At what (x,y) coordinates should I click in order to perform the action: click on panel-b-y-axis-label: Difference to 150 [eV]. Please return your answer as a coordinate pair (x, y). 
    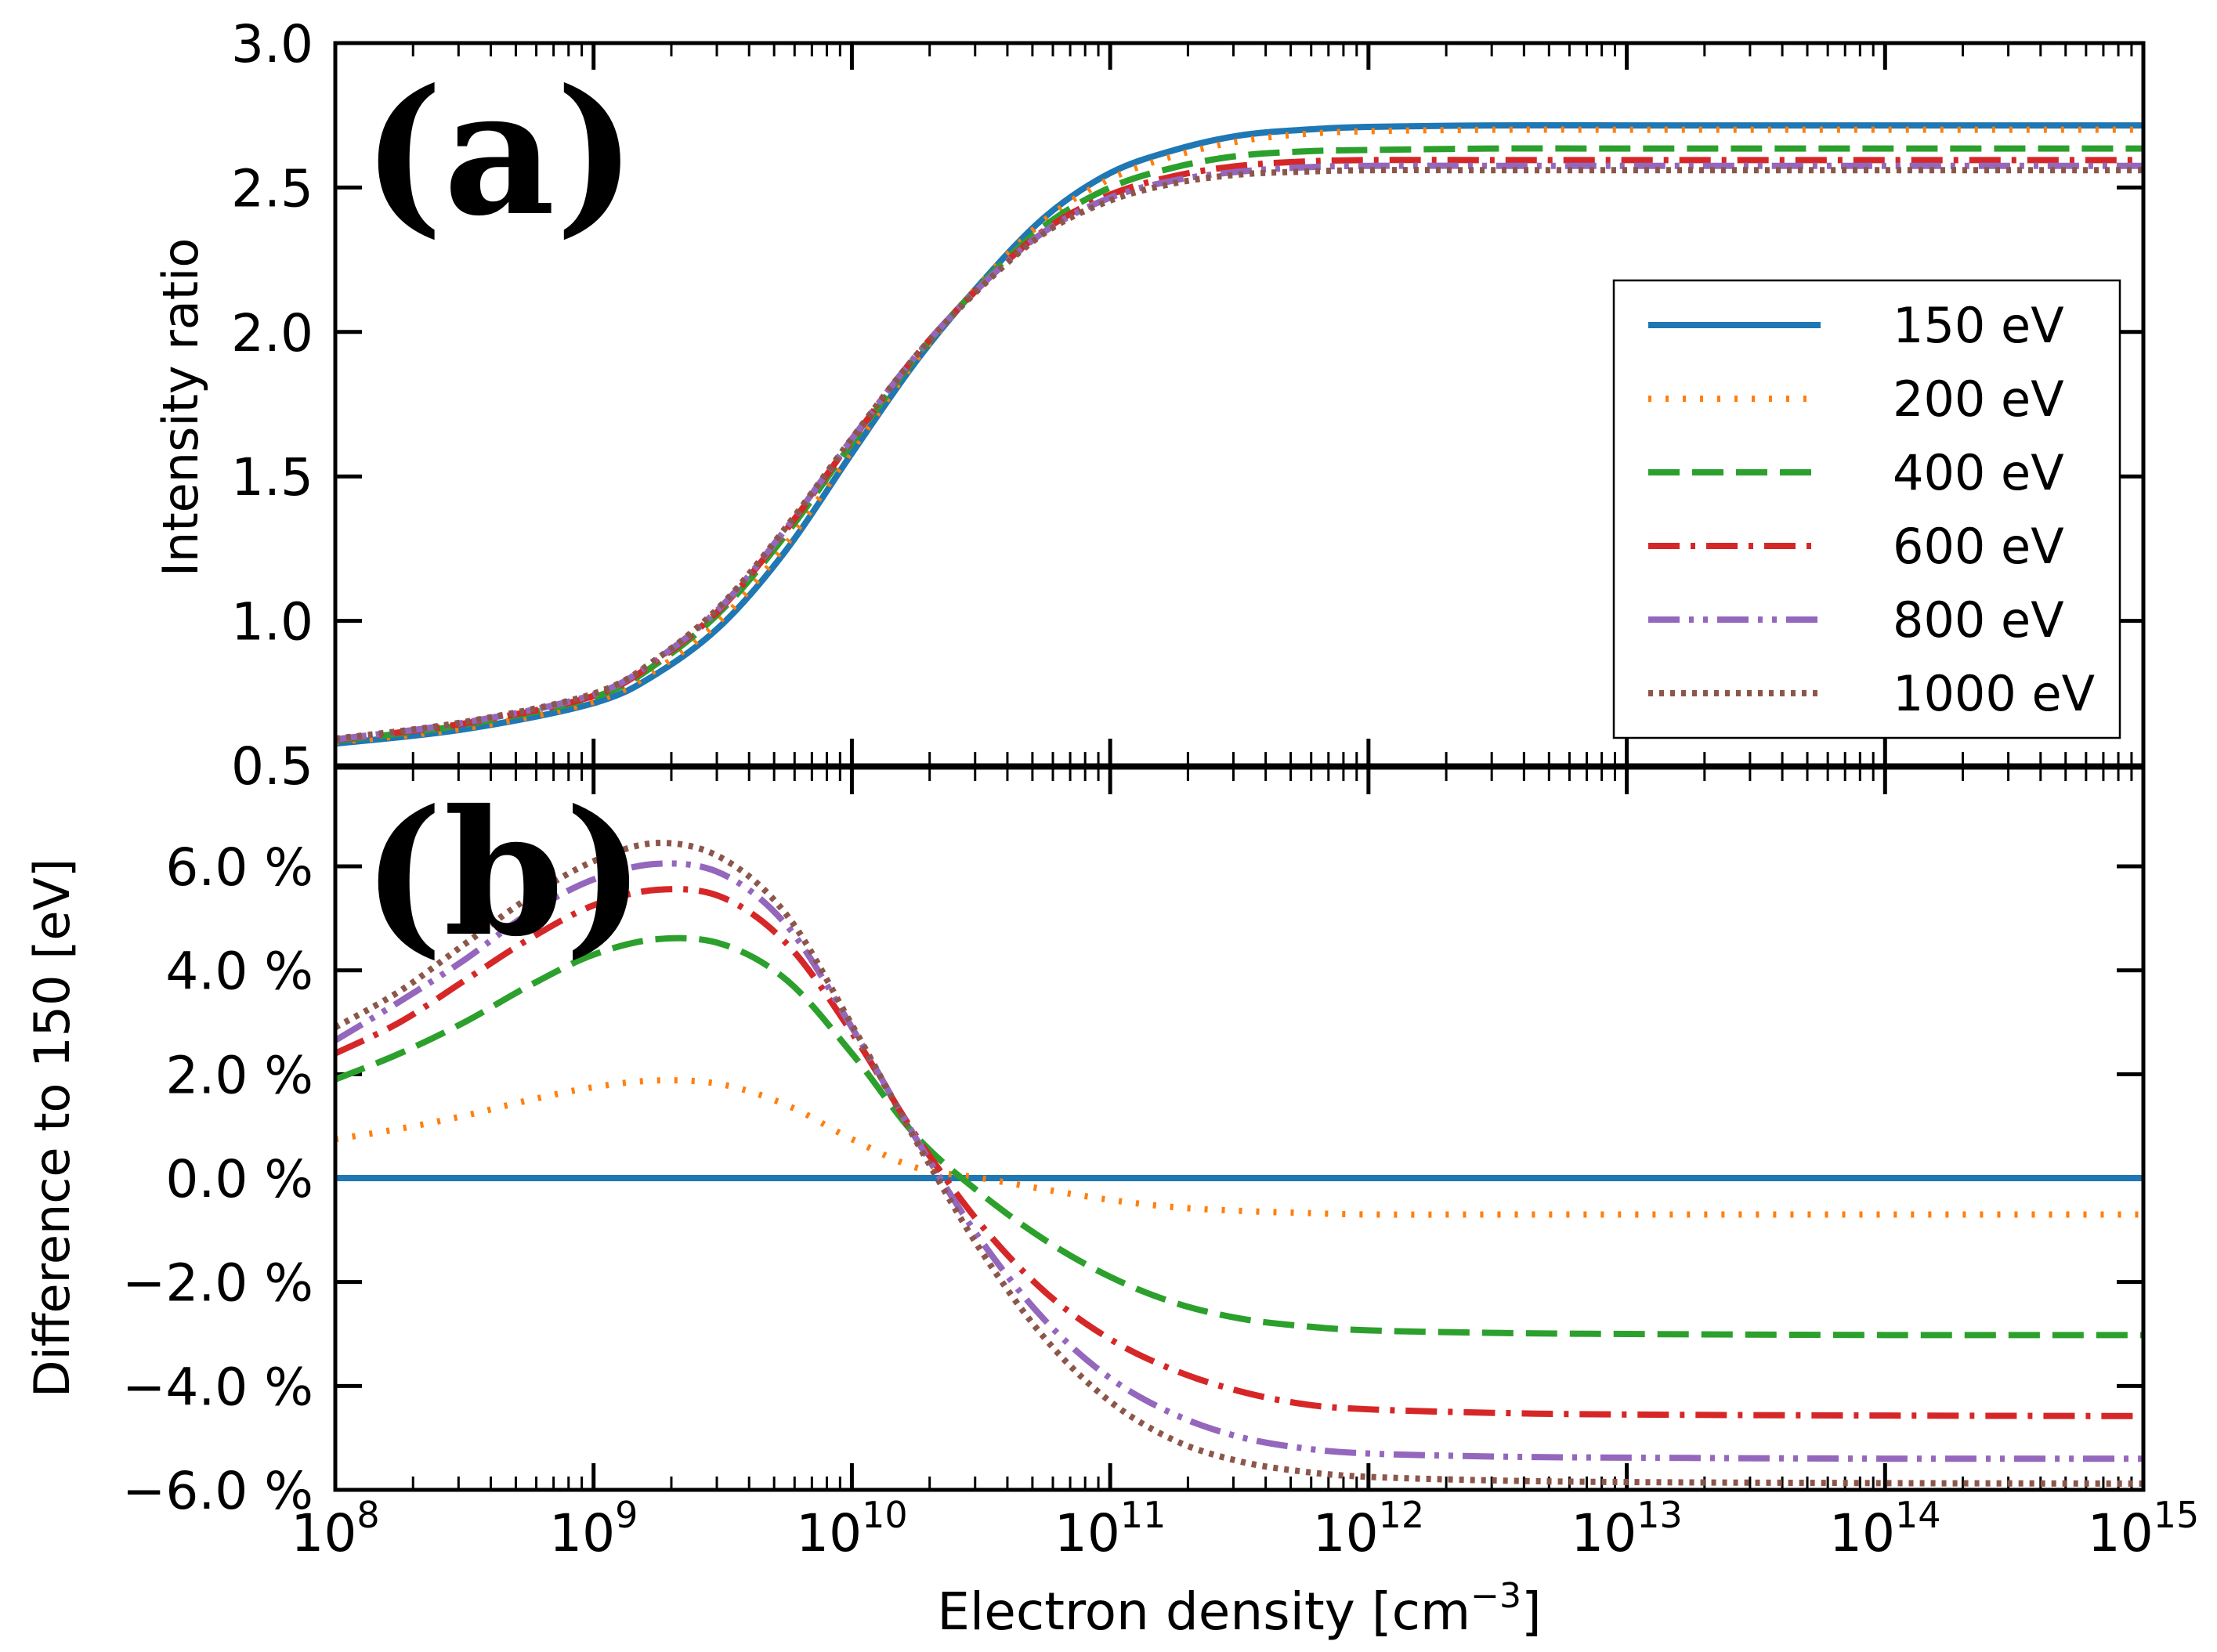
    Looking at the image, I should click on (52, 1128).